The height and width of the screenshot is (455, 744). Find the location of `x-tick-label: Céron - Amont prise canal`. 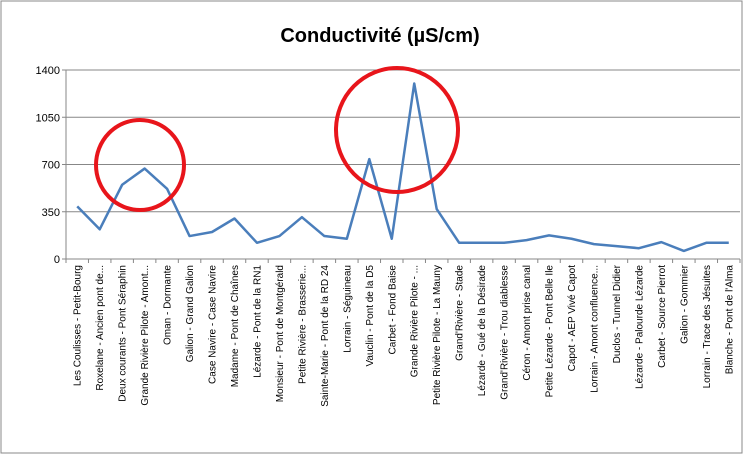

x-tick-label: Céron - Amont prise canal is located at coordinates (527, 323).